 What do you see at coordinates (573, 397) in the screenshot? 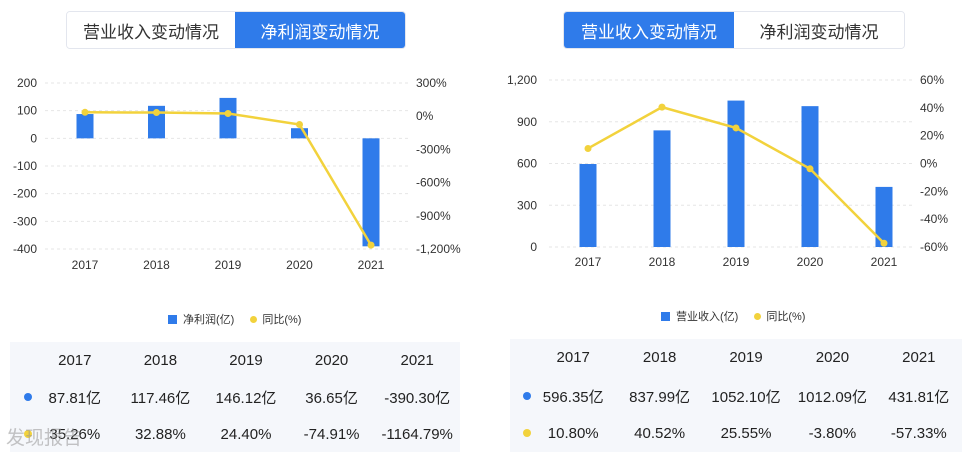
I see `revenue-cell: 596.35亿` at bounding box center [573, 397].